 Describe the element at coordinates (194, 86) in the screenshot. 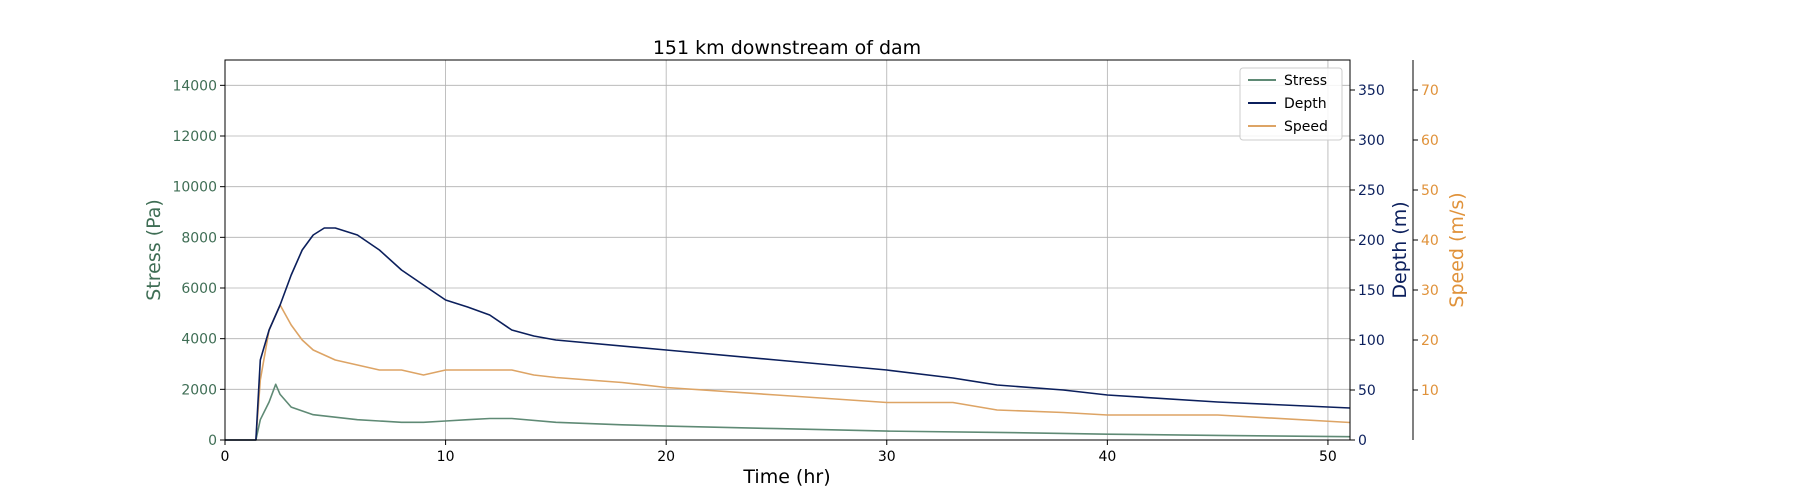

I see `y-tick-label-stress: 14000` at that location.